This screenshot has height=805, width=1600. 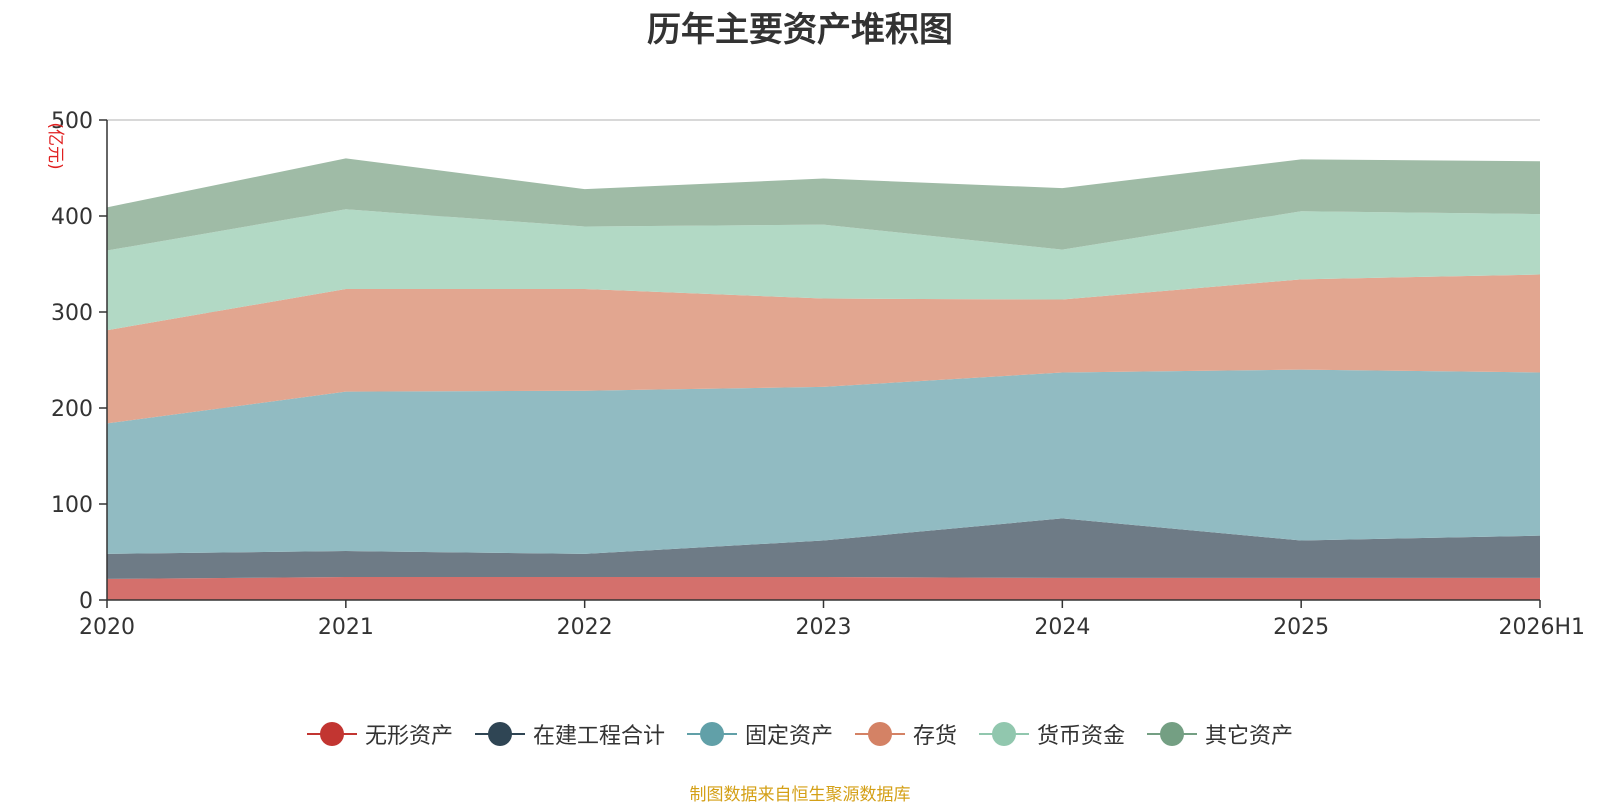 What do you see at coordinates (1081, 736) in the screenshot?
I see `legend-label: 货币资金` at bounding box center [1081, 736].